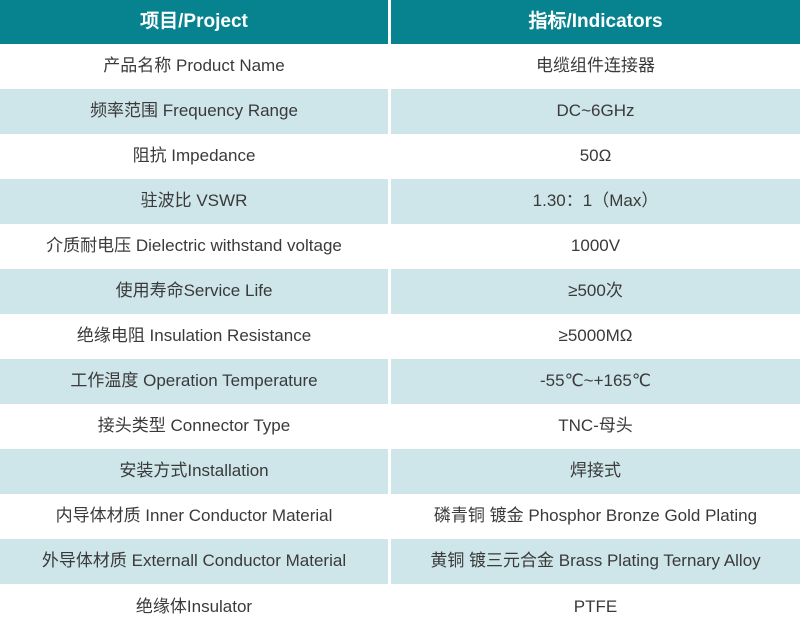 This screenshot has height=630, width=800. Describe the element at coordinates (595, 561) in the screenshot. I see `indicator-cell: 黄铜 镀三元合金 Brass Plating Ternary Alloy` at that location.